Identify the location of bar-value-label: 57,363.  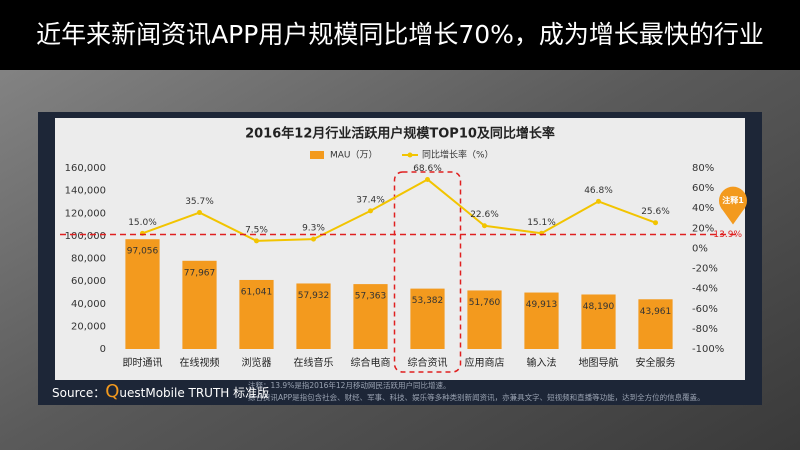
(371, 297).